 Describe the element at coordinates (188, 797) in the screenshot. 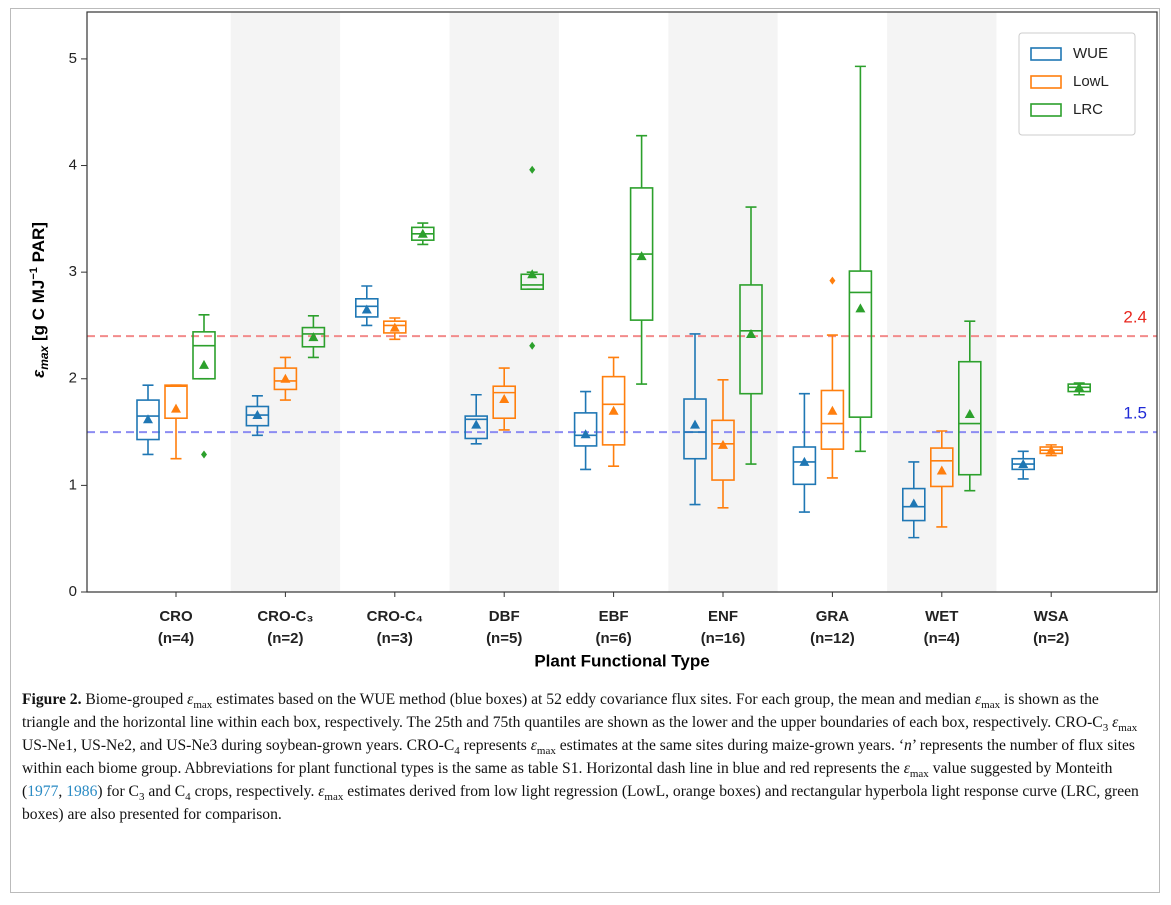

I see `caption-text: 4` at that location.